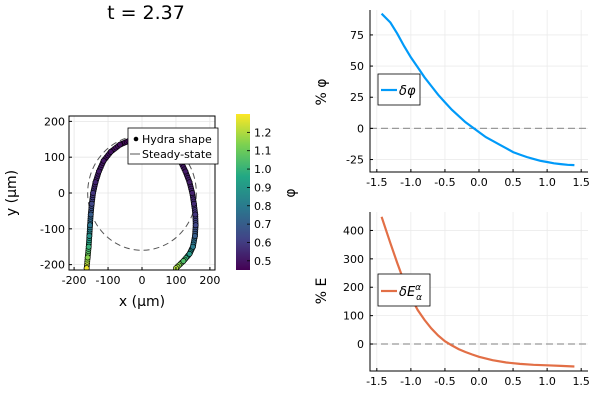 The image size is (600, 400). Describe the element at coordinates (142, 280) in the screenshot. I see `hydra-x-tick-label: 0` at that location.